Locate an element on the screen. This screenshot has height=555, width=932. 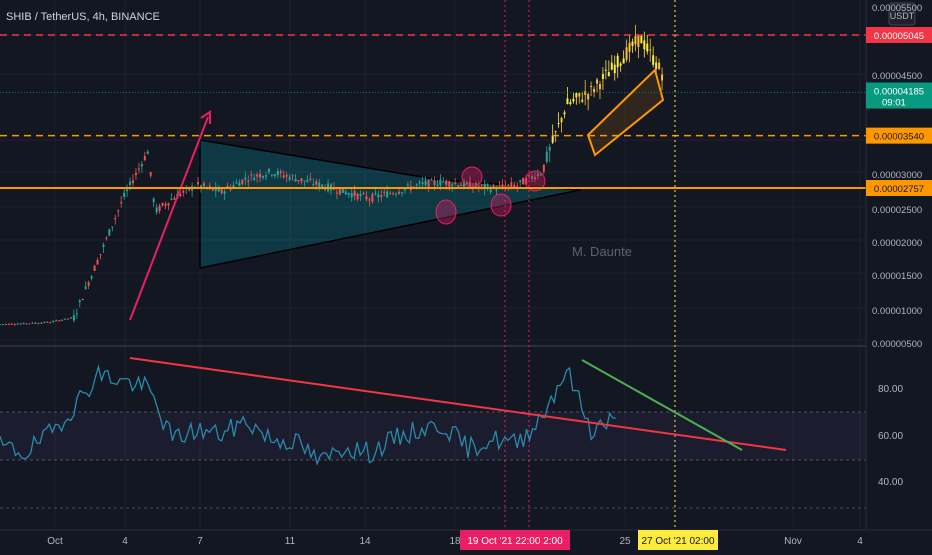
time-tick: Oct is located at coordinates (55, 541).